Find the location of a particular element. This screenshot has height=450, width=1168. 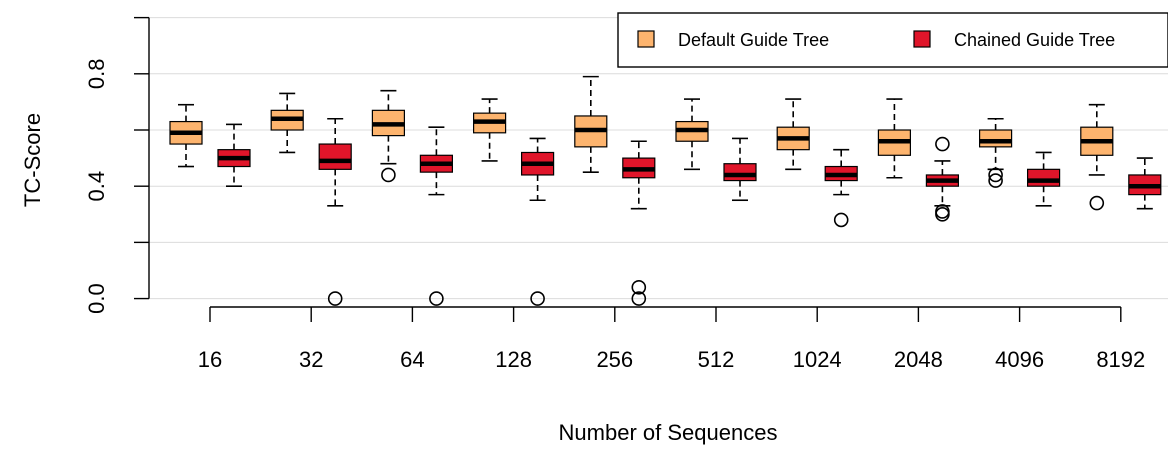

legend-item-chained: Chained Guide Tree is located at coordinates (1014, 40).